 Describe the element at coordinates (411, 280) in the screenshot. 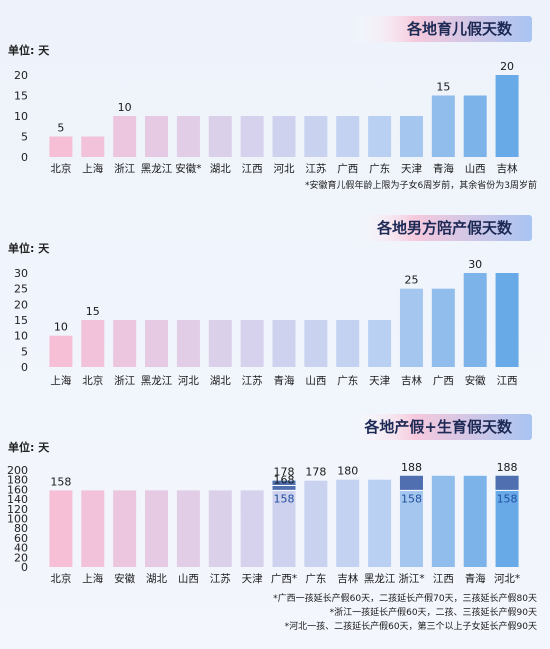

I see `data-label: 25` at that location.